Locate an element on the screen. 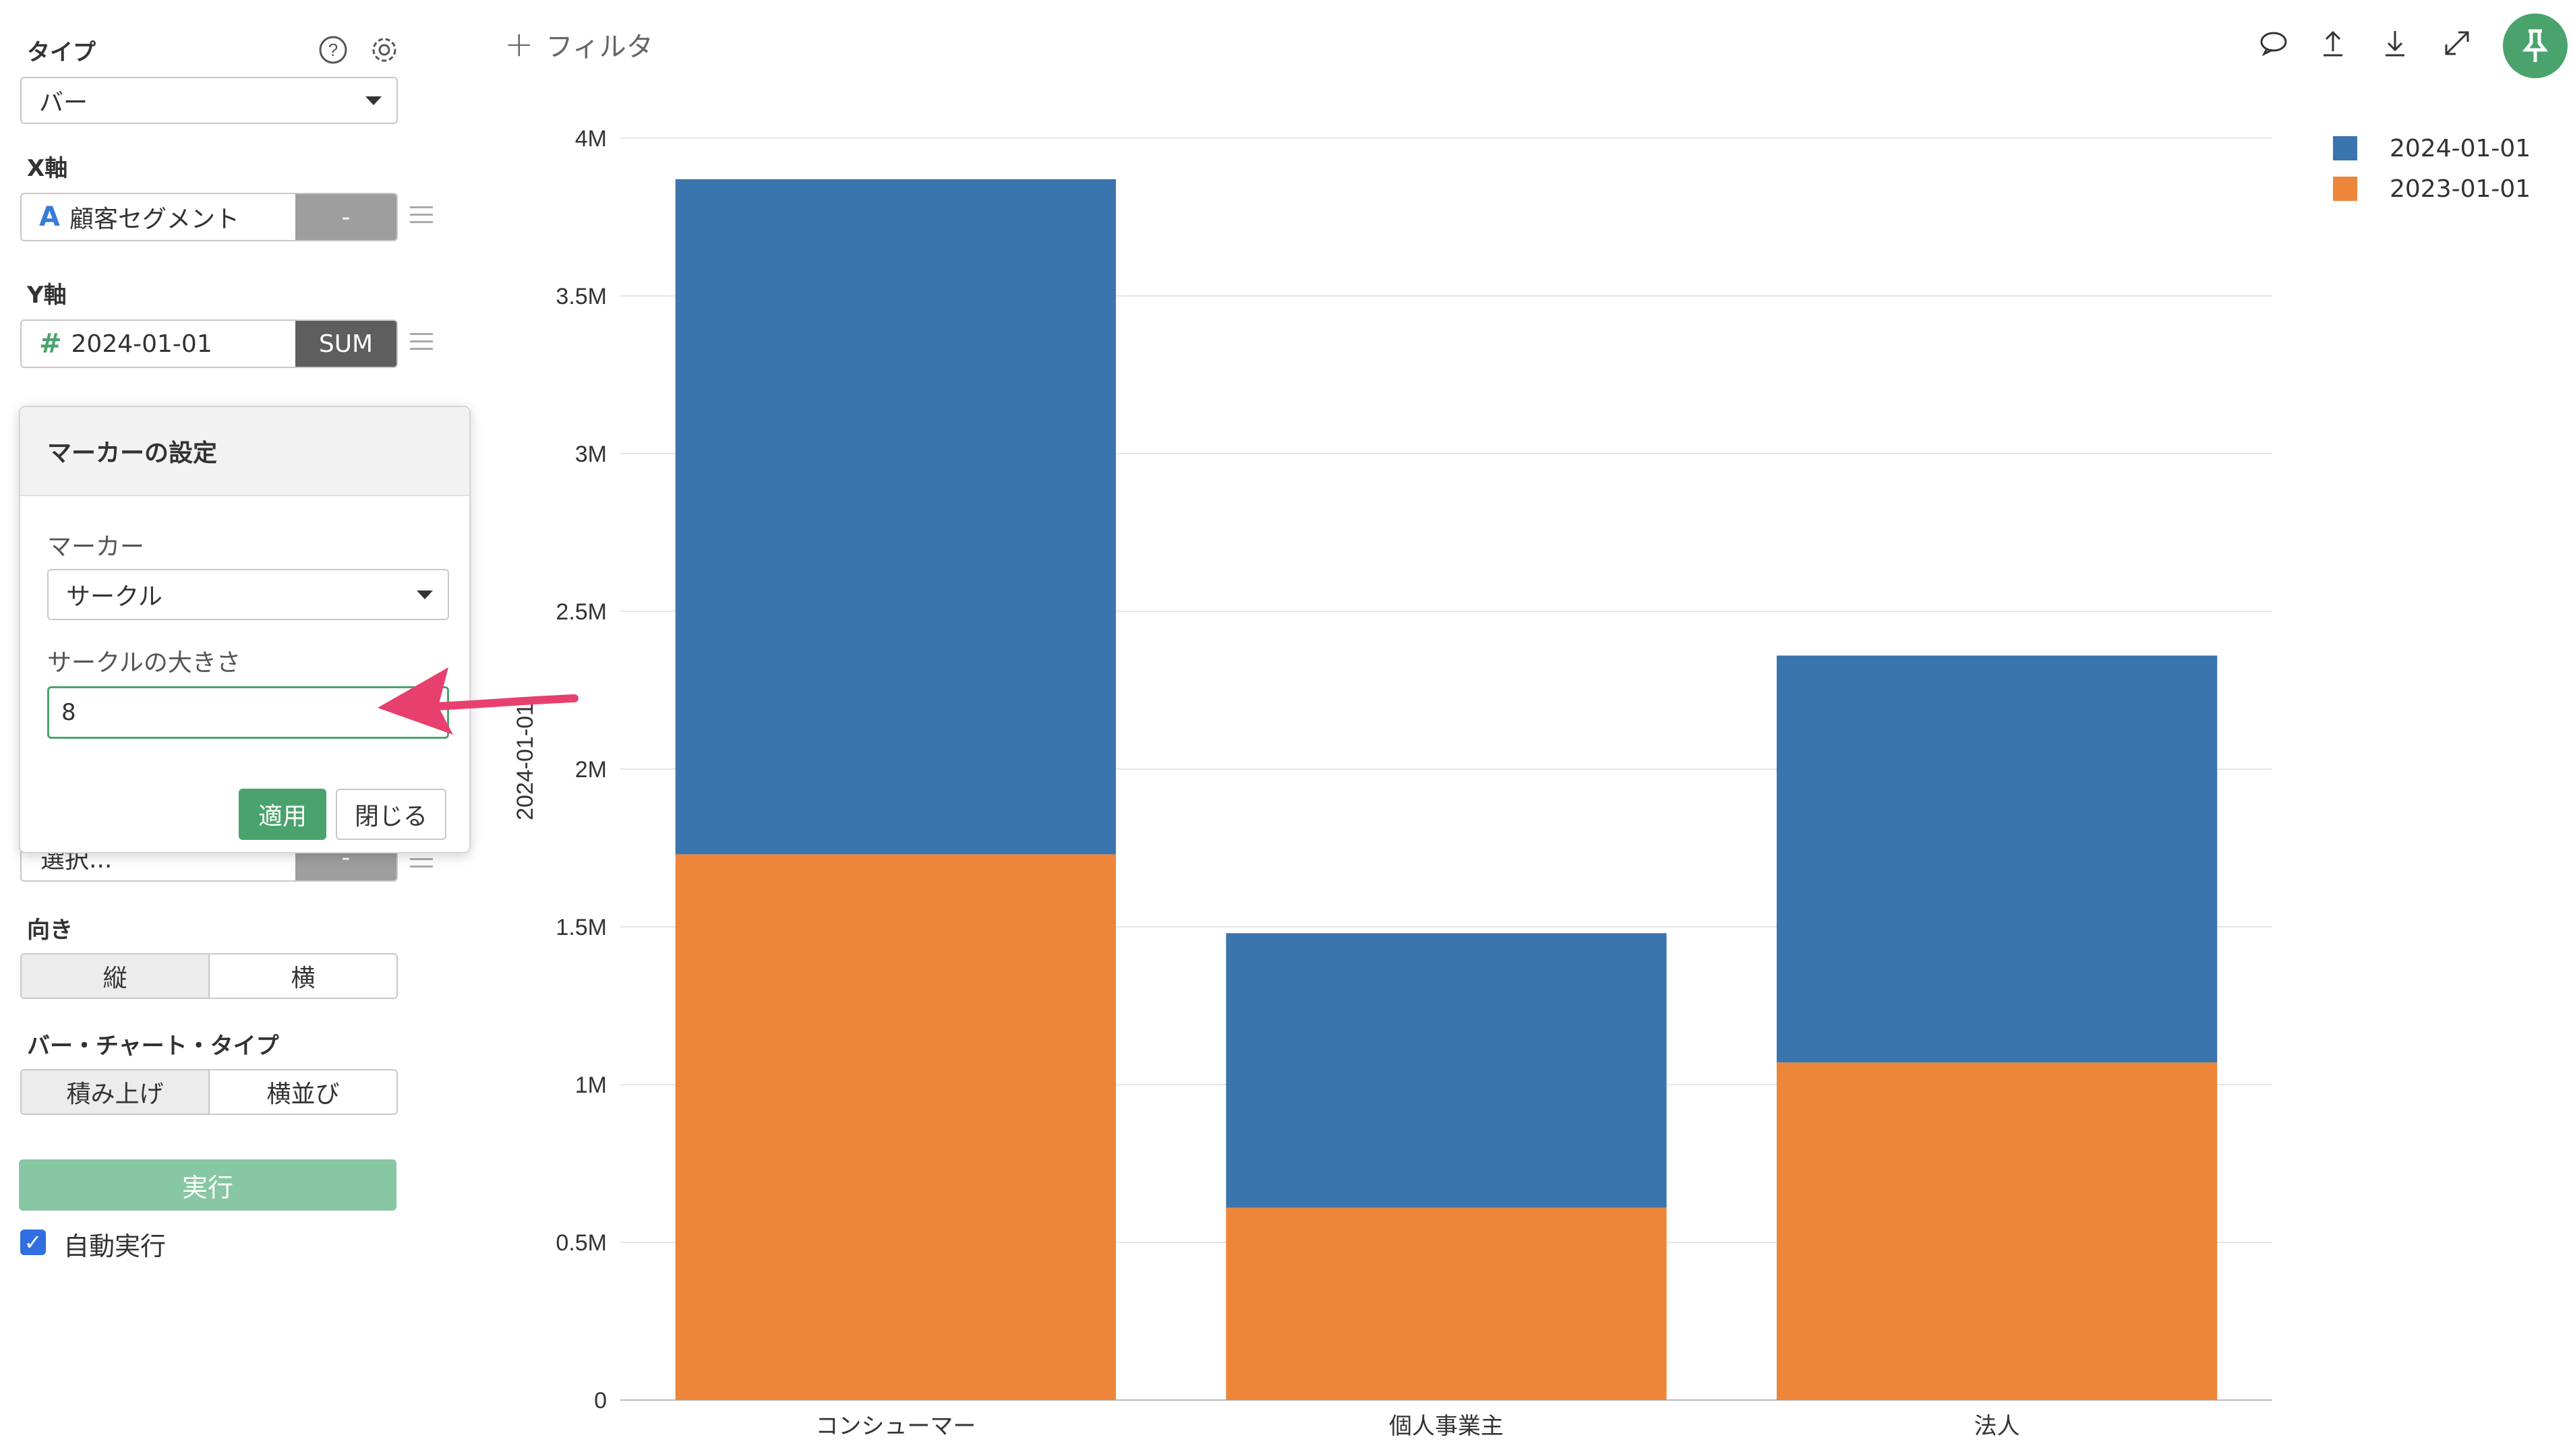 This screenshot has height=1456, width=2573. legend-item-2023: 2023-01-01 is located at coordinates (2432, 189).